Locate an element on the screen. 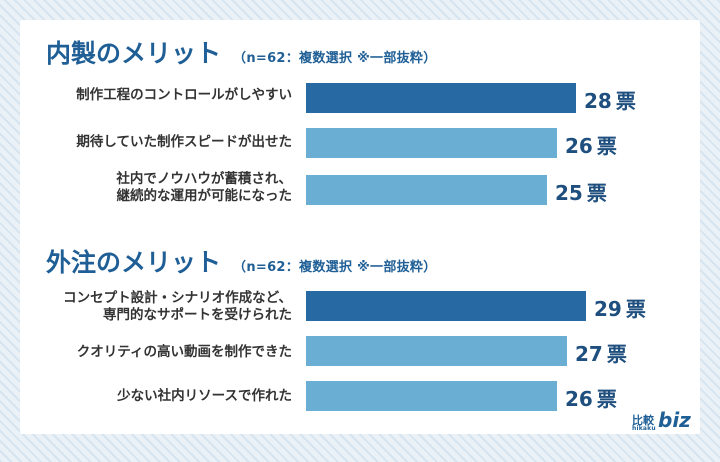 Image resolution: width=720 pixels, height=462 pixels. section-title-insource: 内製のメリット （n=62：複数選択 ※一部抜粋） is located at coordinates (241, 53).